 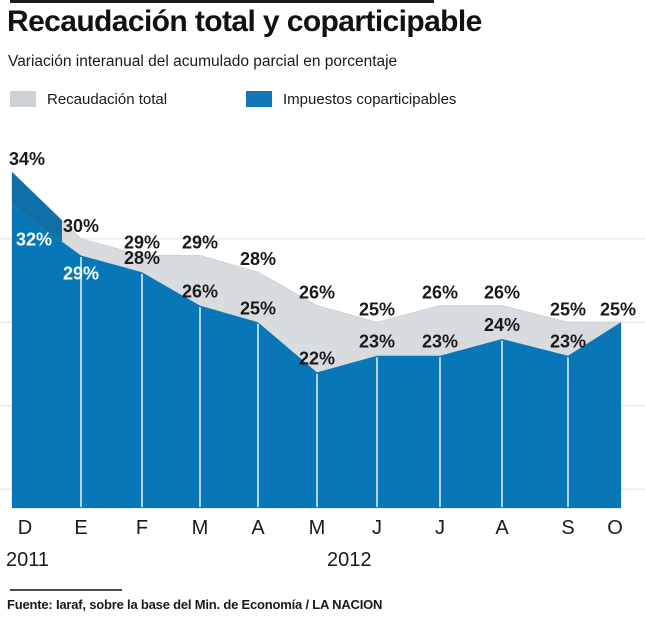 What do you see at coordinates (377, 342) in the screenshot?
I see `copart-value-label-6: 23%` at bounding box center [377, 342].